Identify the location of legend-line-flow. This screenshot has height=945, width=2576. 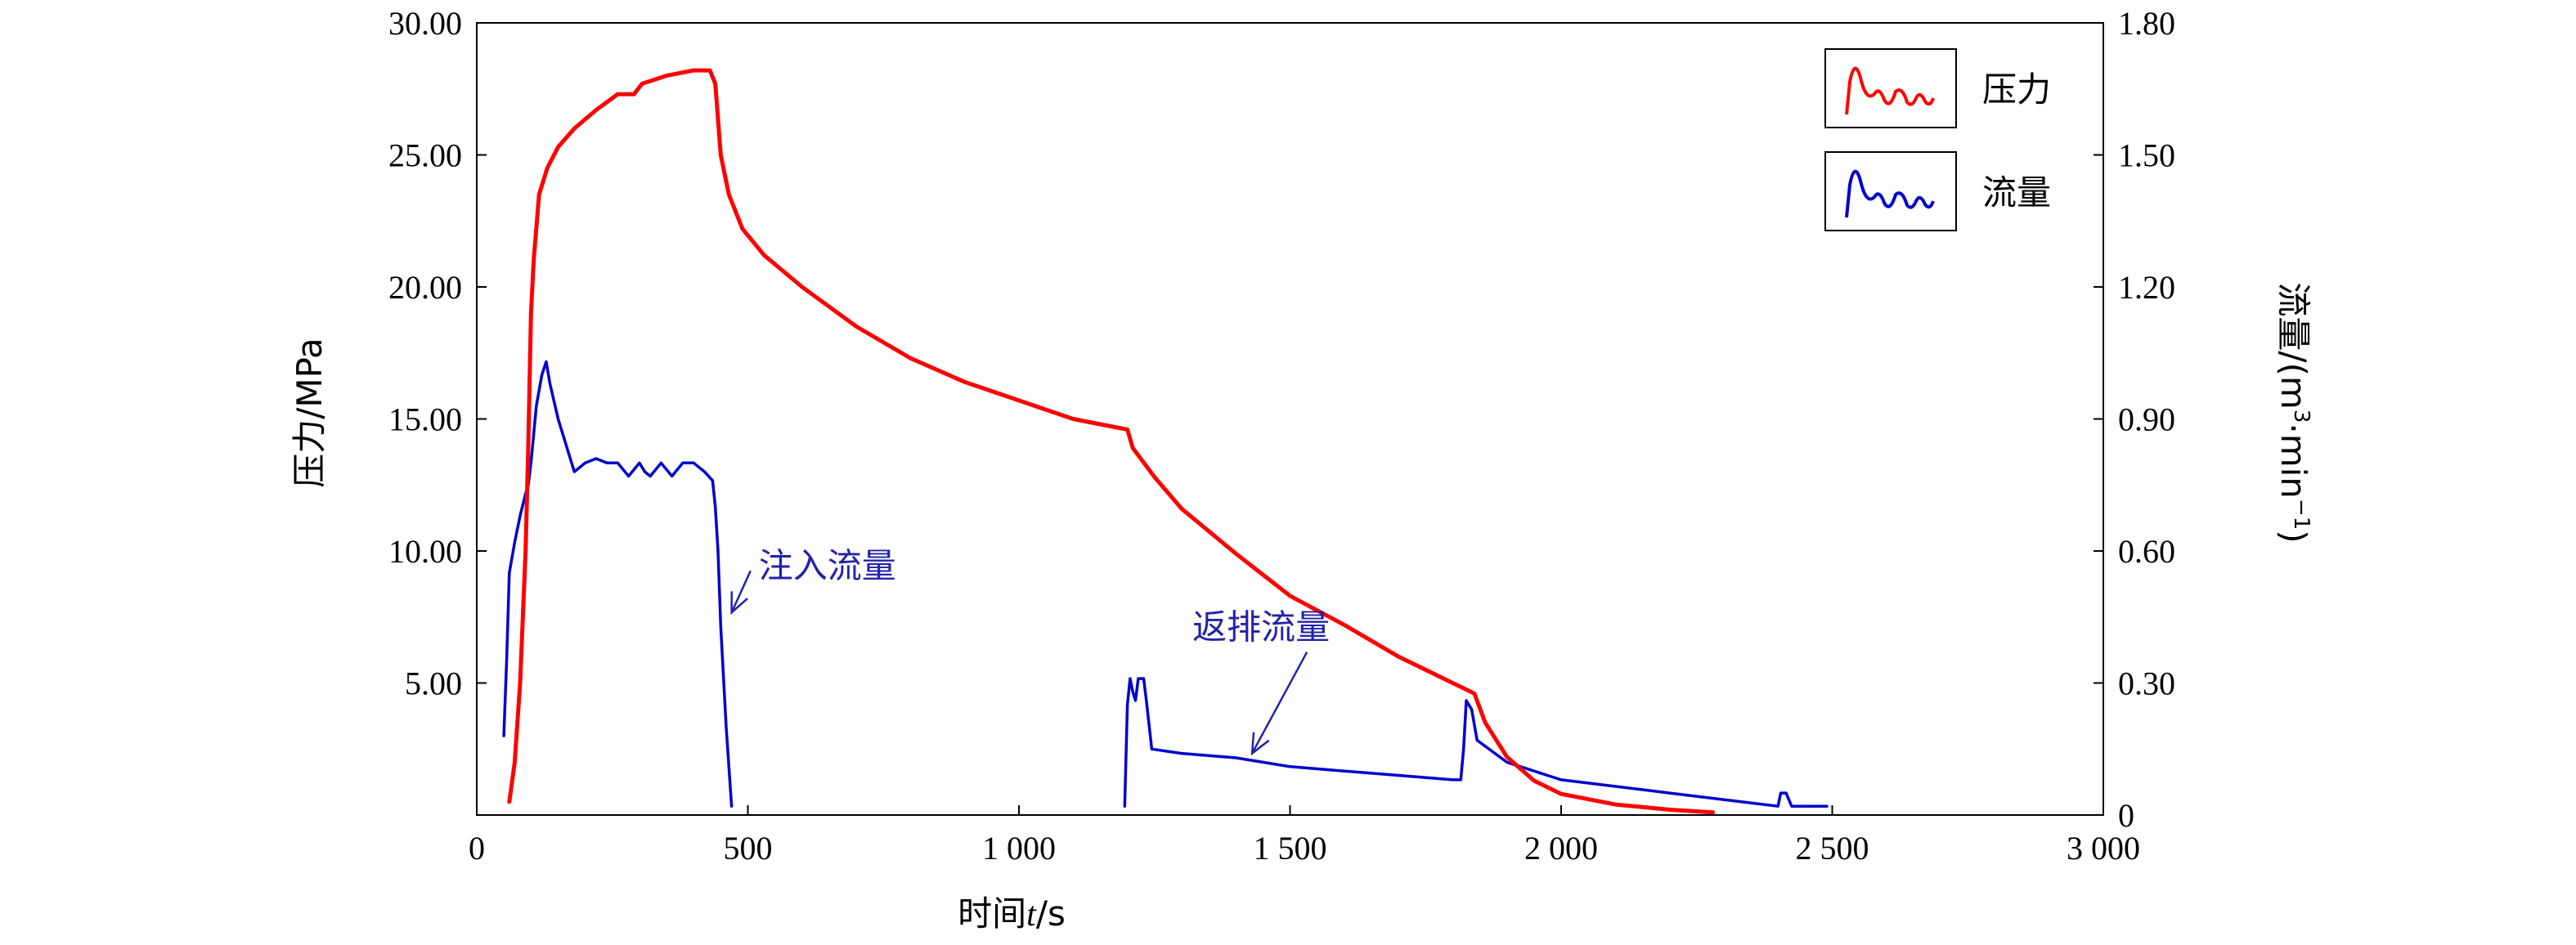
(1890, 193).